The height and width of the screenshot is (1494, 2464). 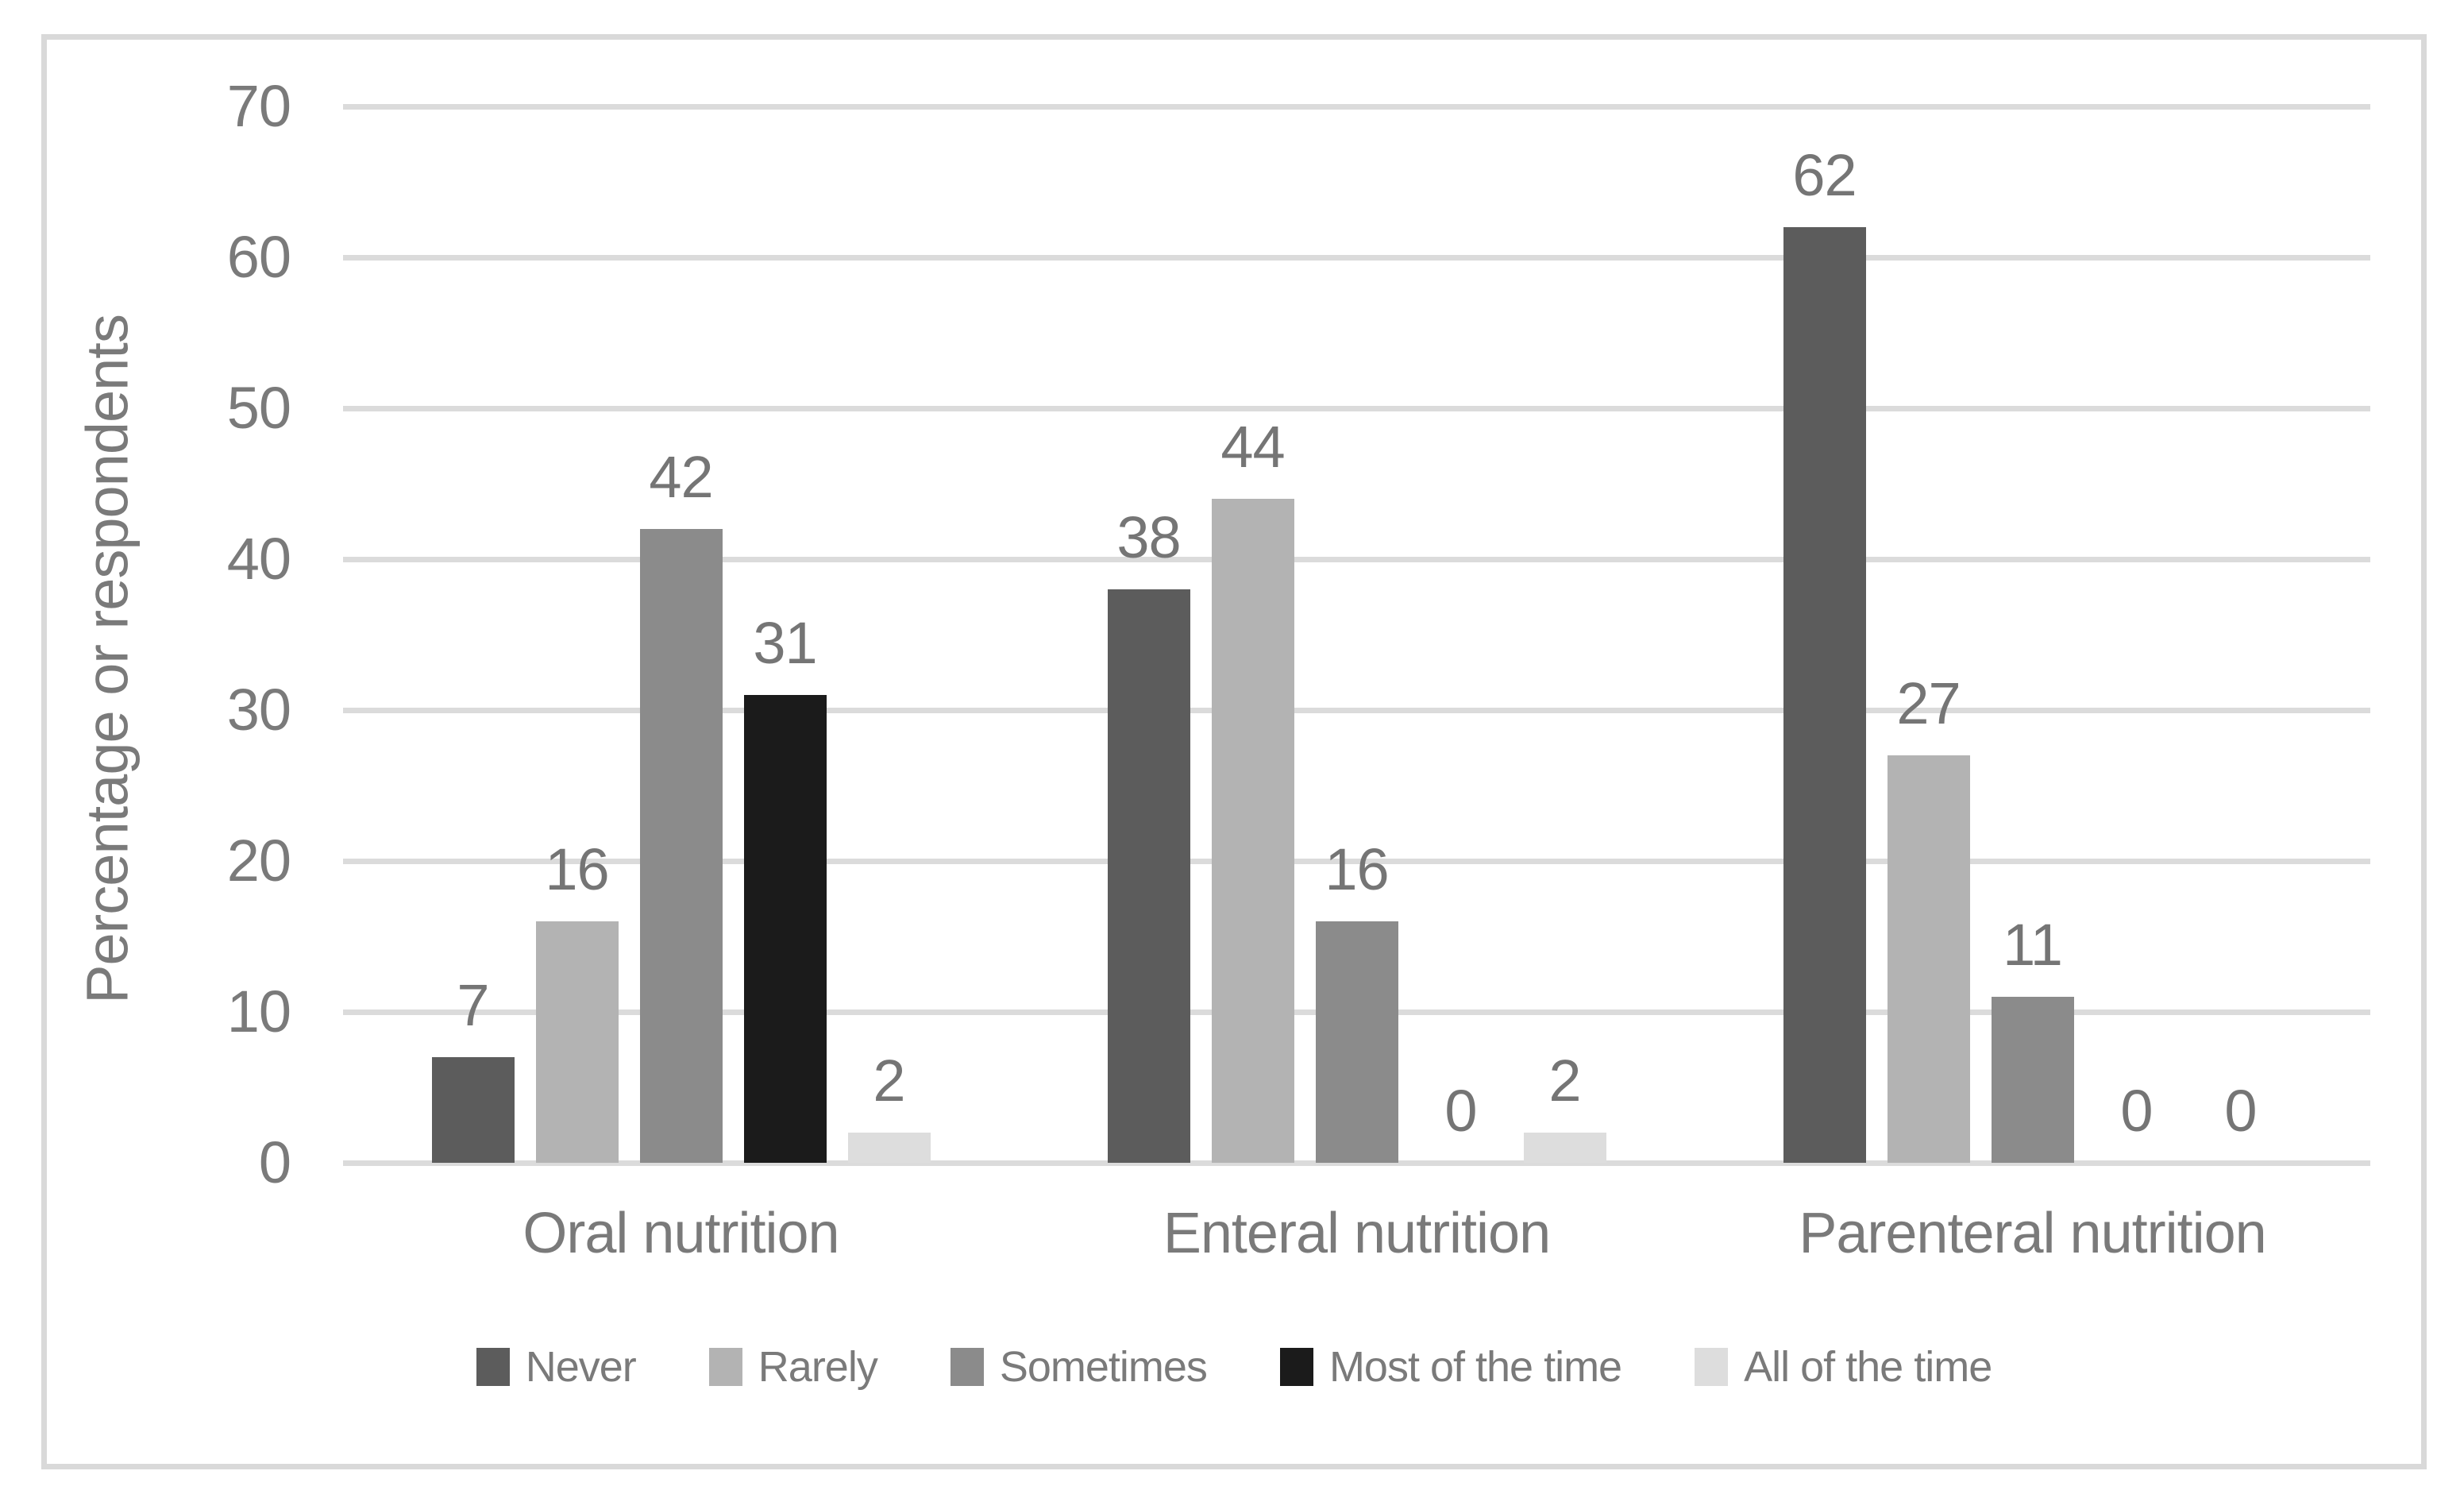 I want to click on y-tick-label: 40, so click(x=258, y=559).